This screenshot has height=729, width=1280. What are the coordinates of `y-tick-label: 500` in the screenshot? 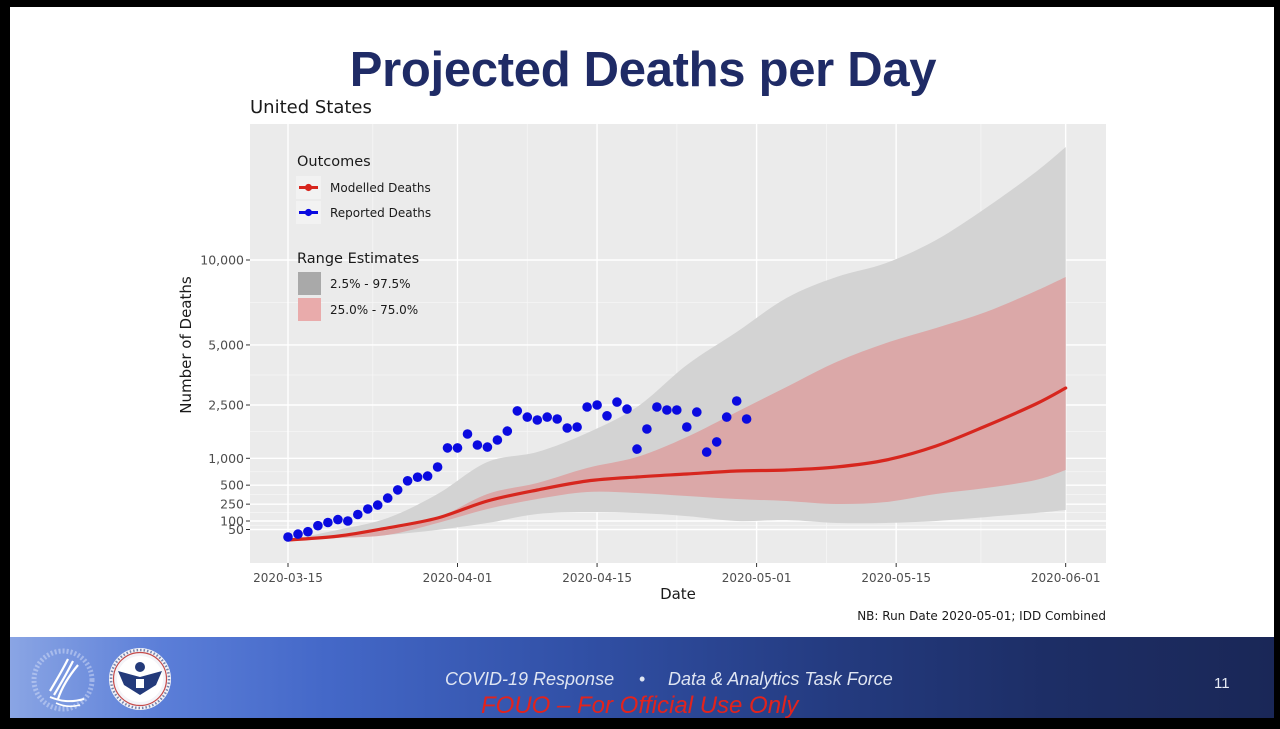 It's located at (232, 485).